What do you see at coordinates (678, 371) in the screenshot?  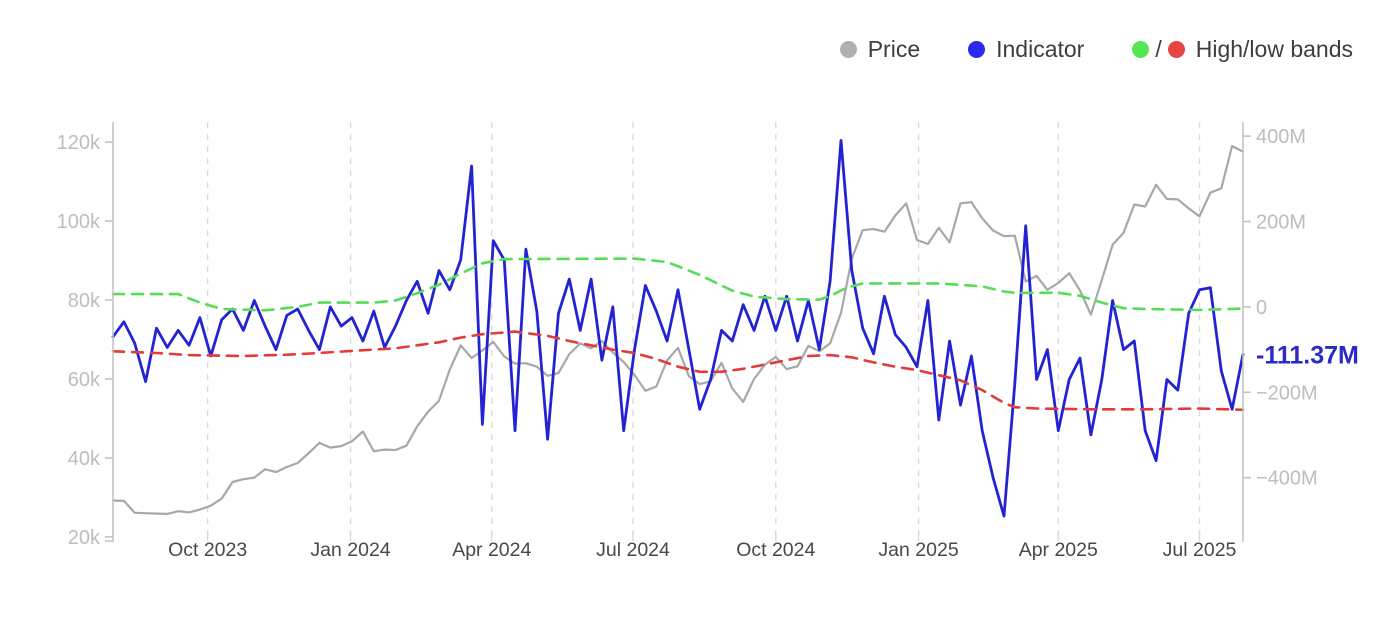 I see `low-band-line` at bounding box center [678, 371].